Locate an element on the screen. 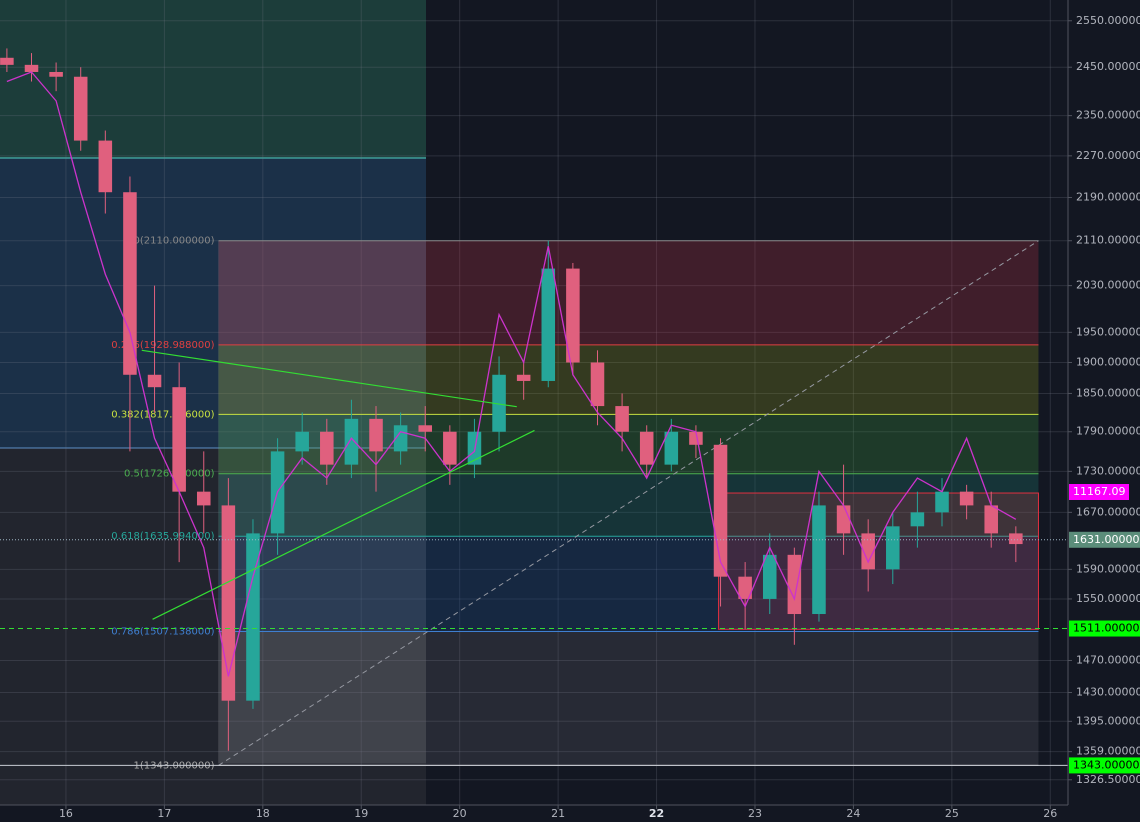  x-tick-label: 17 is located at coordinates (164, 813).